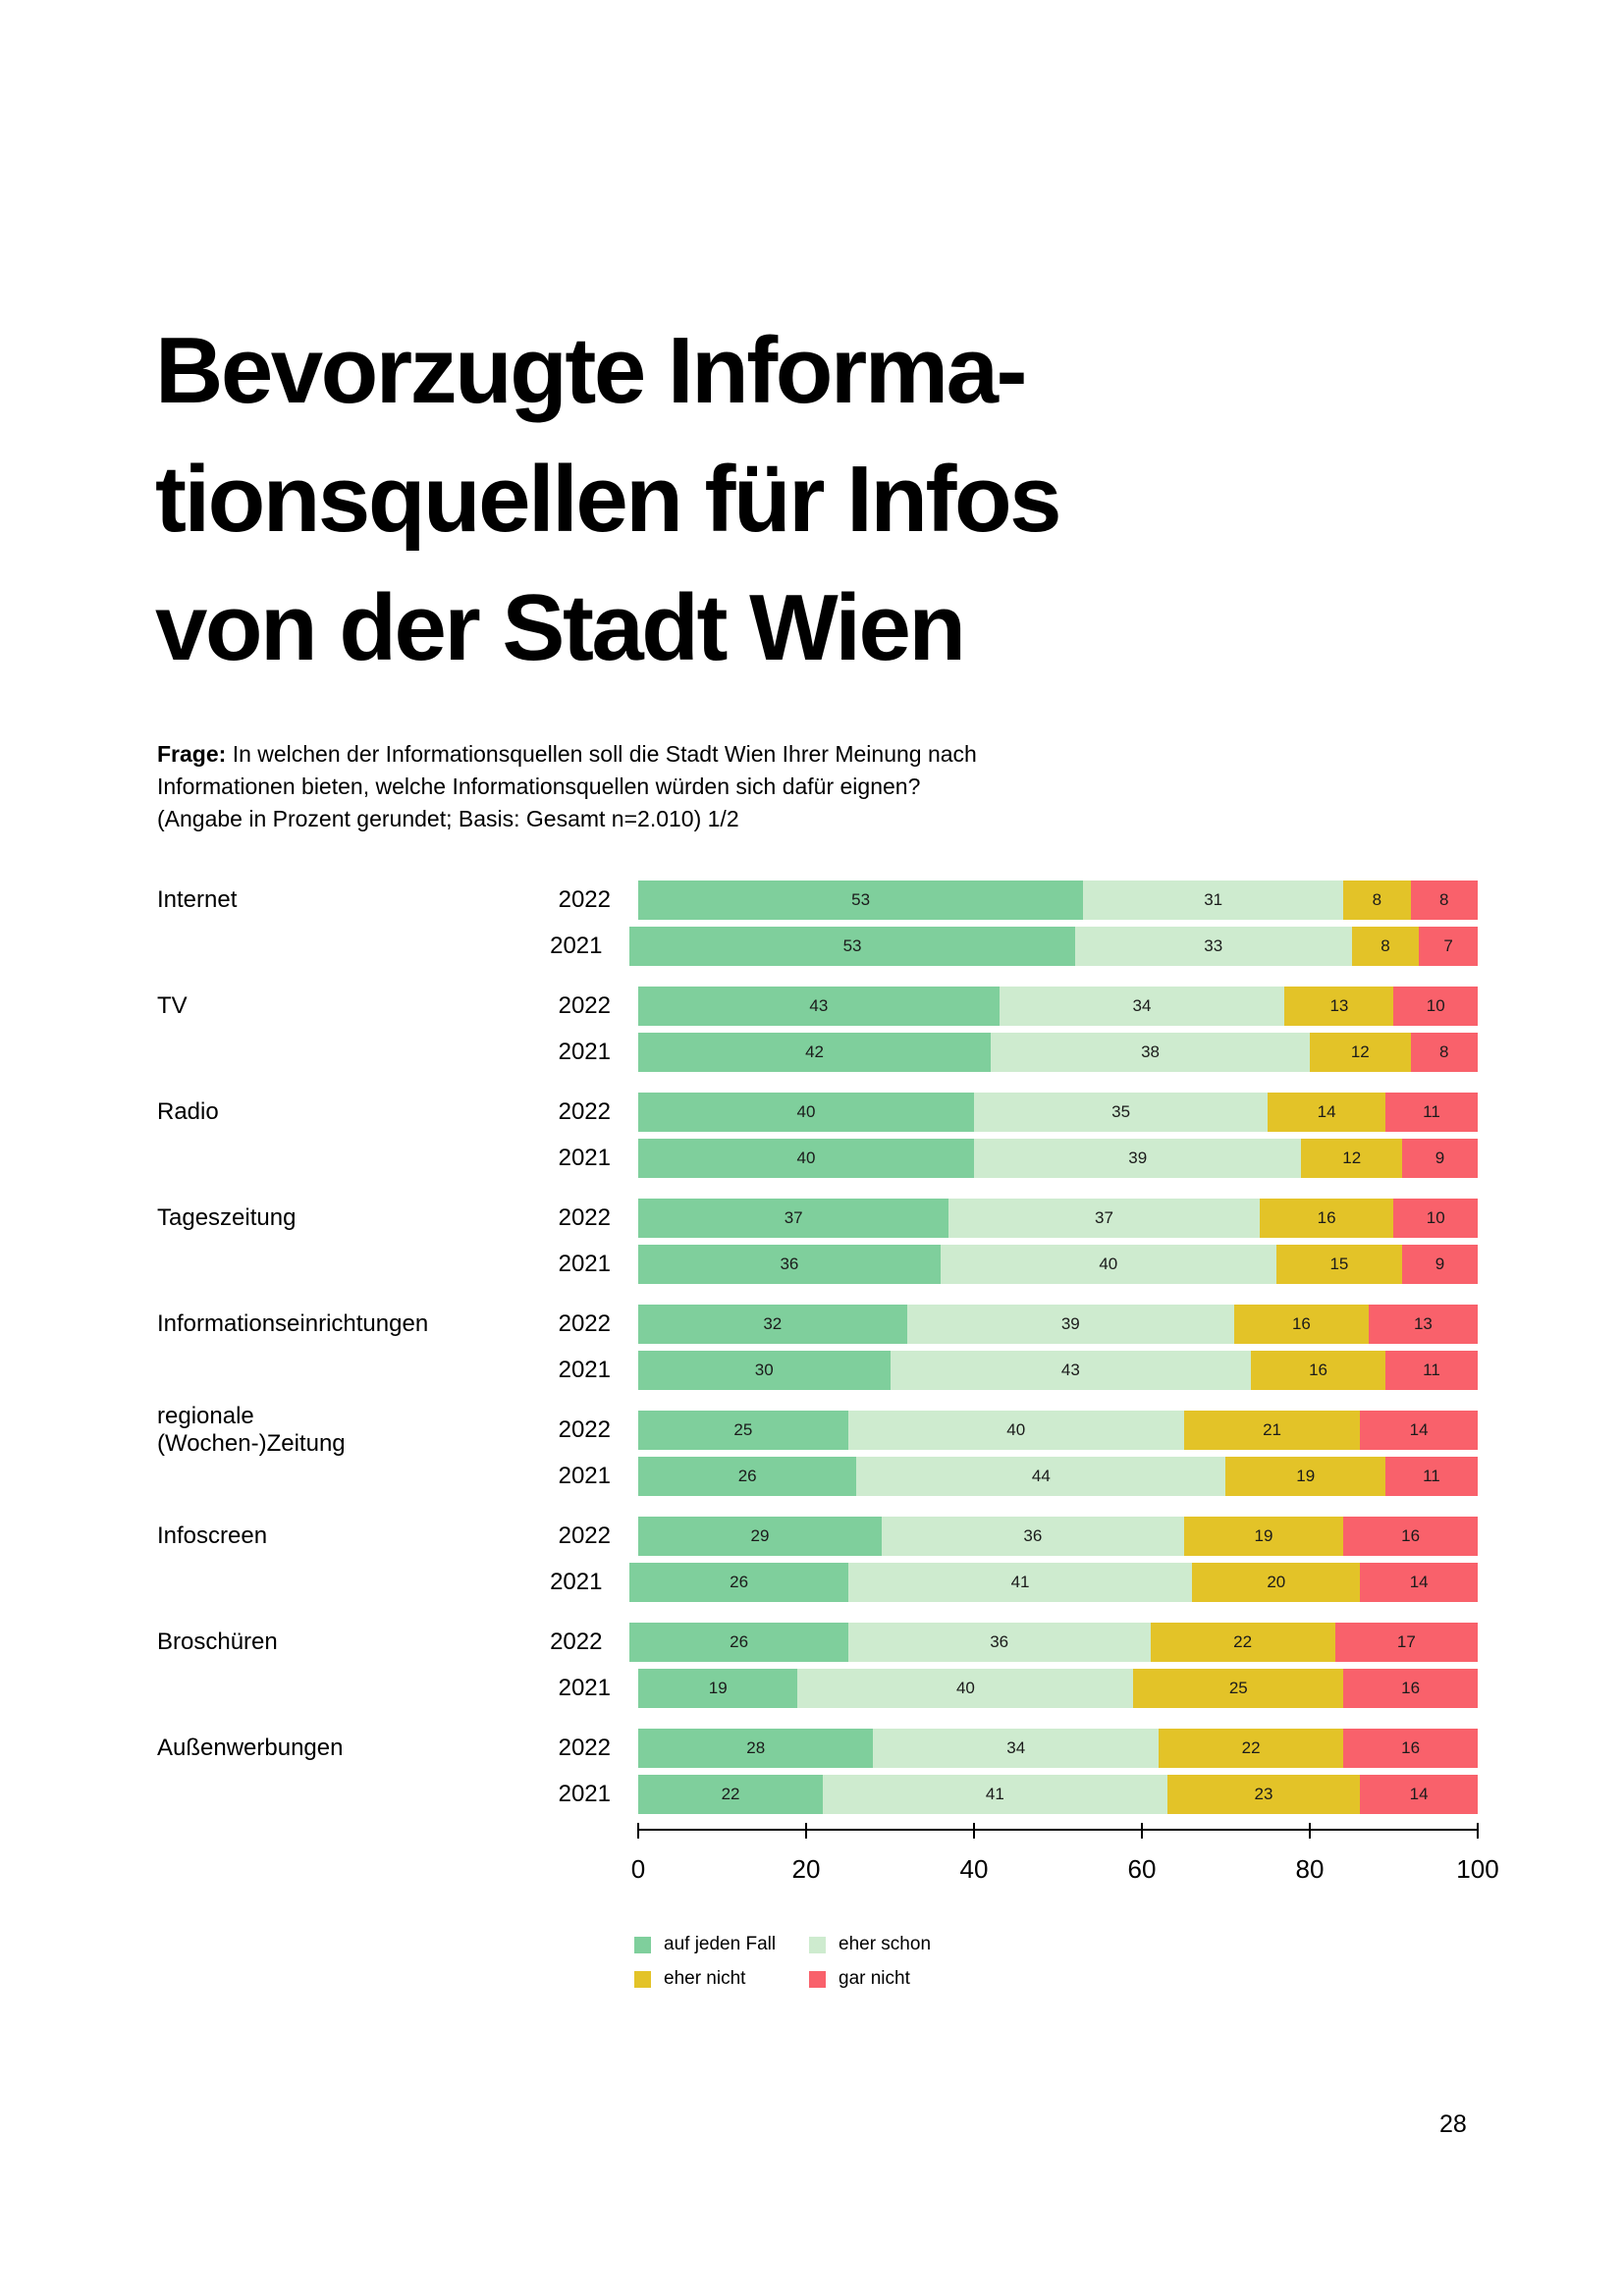 The width and height of the screenshot is (1624, 2296). What do you see at coordinates (718, 1688) in the screenshot?
I see `bar-segment-auf-jeden-fall: 19` at bounding box center [718, 1688].